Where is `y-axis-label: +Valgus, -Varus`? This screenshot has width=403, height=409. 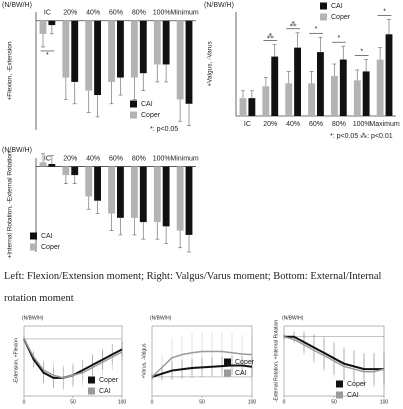 y-axis-label: +Valgus, -Varus is located at coordinates (210, 64).